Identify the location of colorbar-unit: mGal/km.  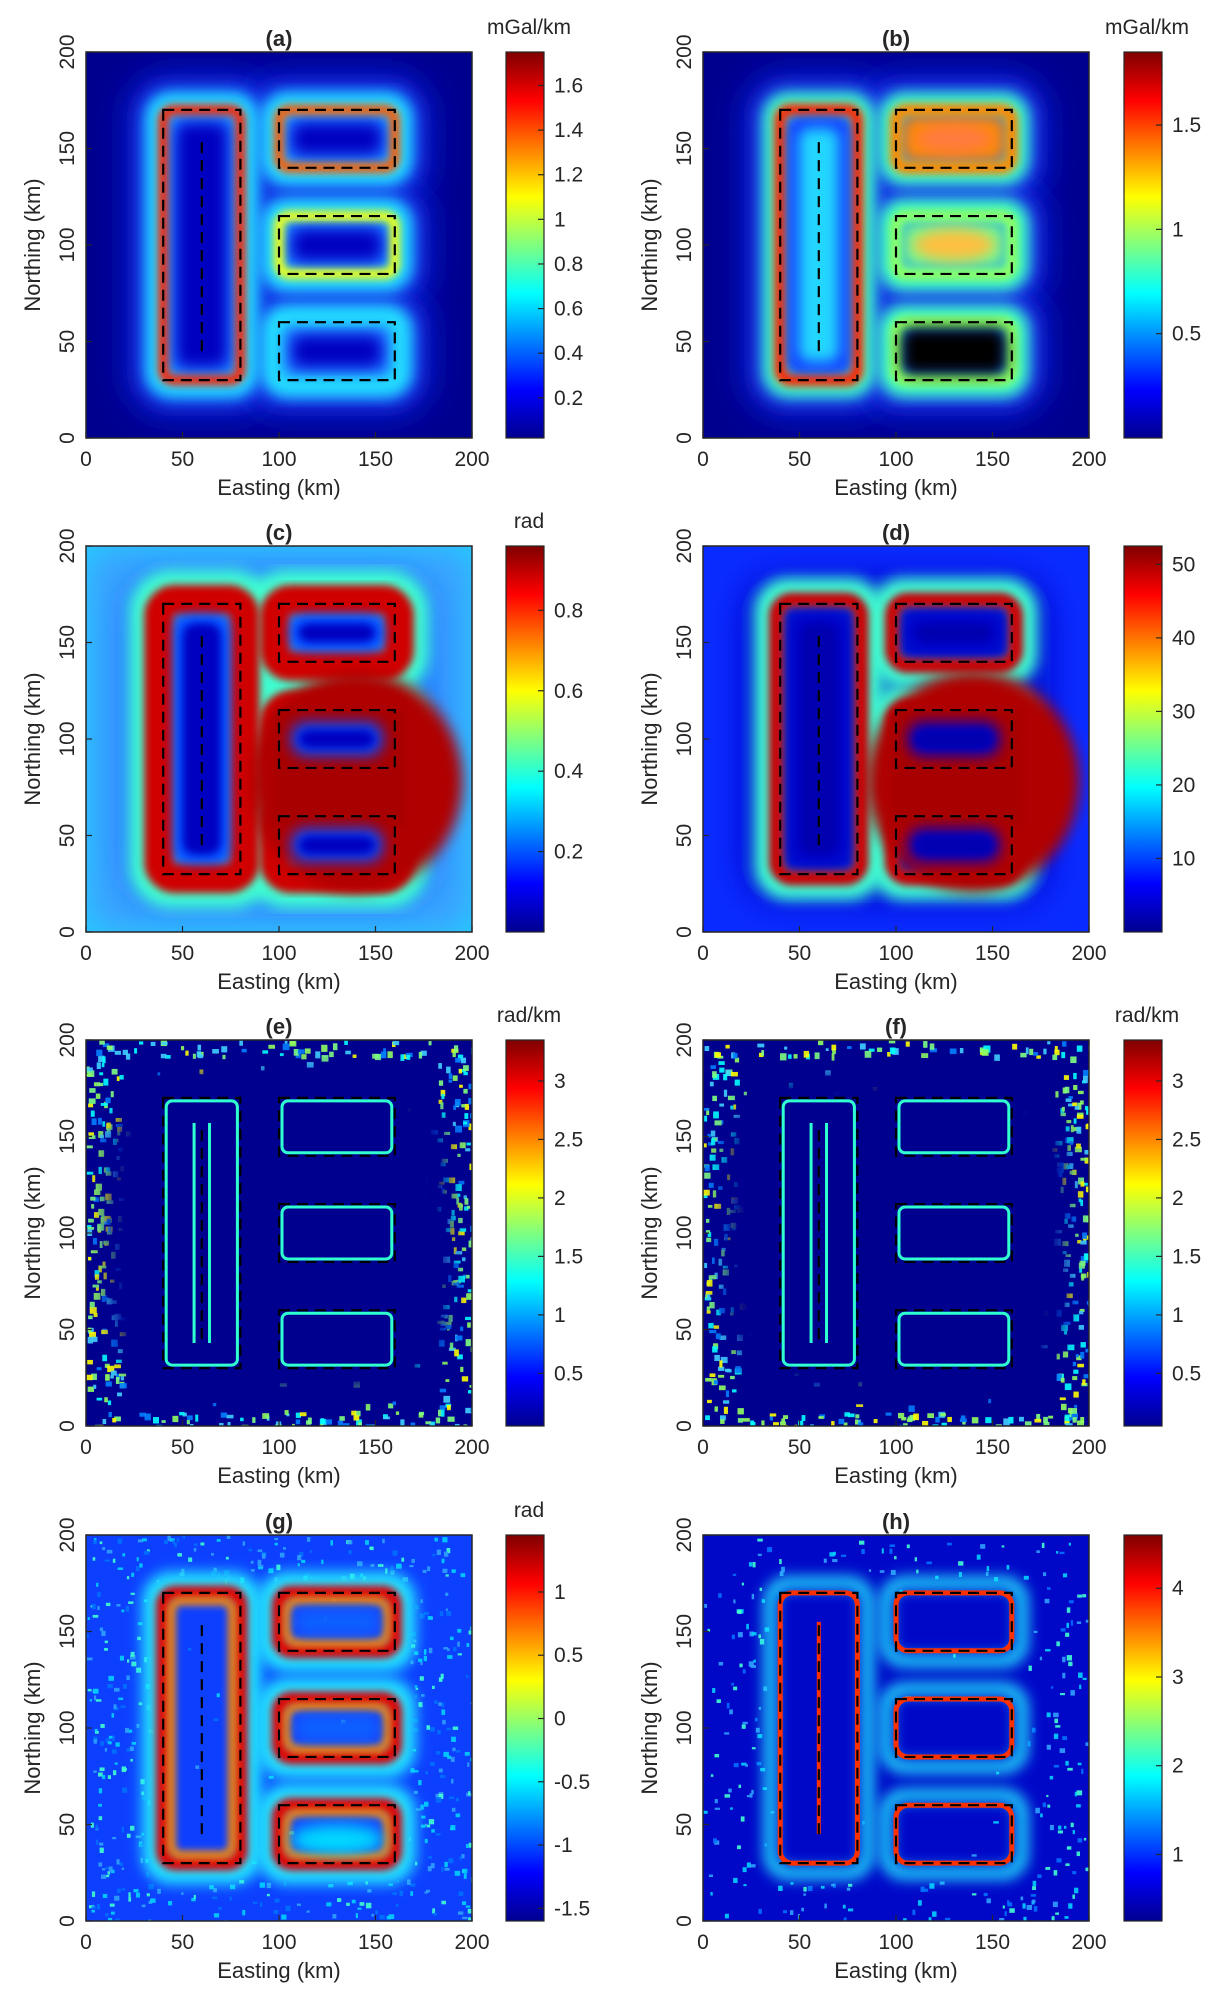
(1147, 27).